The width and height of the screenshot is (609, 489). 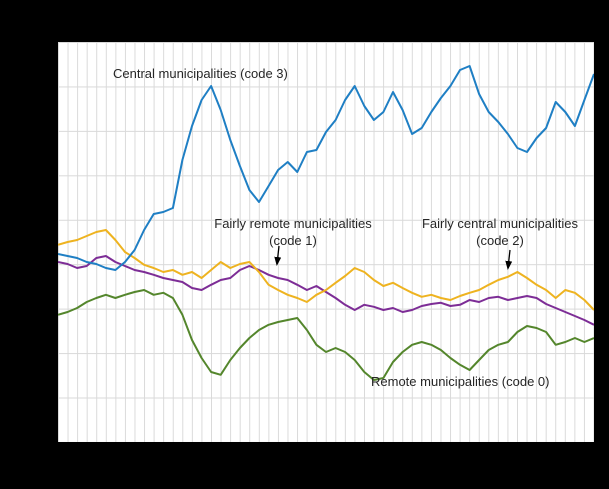 What do you see at coordinates (293, 232) in the screenshot?
I see `annotation-fairly-remote-municipalities: Fairly remote municipalities (code 1)` at bounding box center [293, 232].